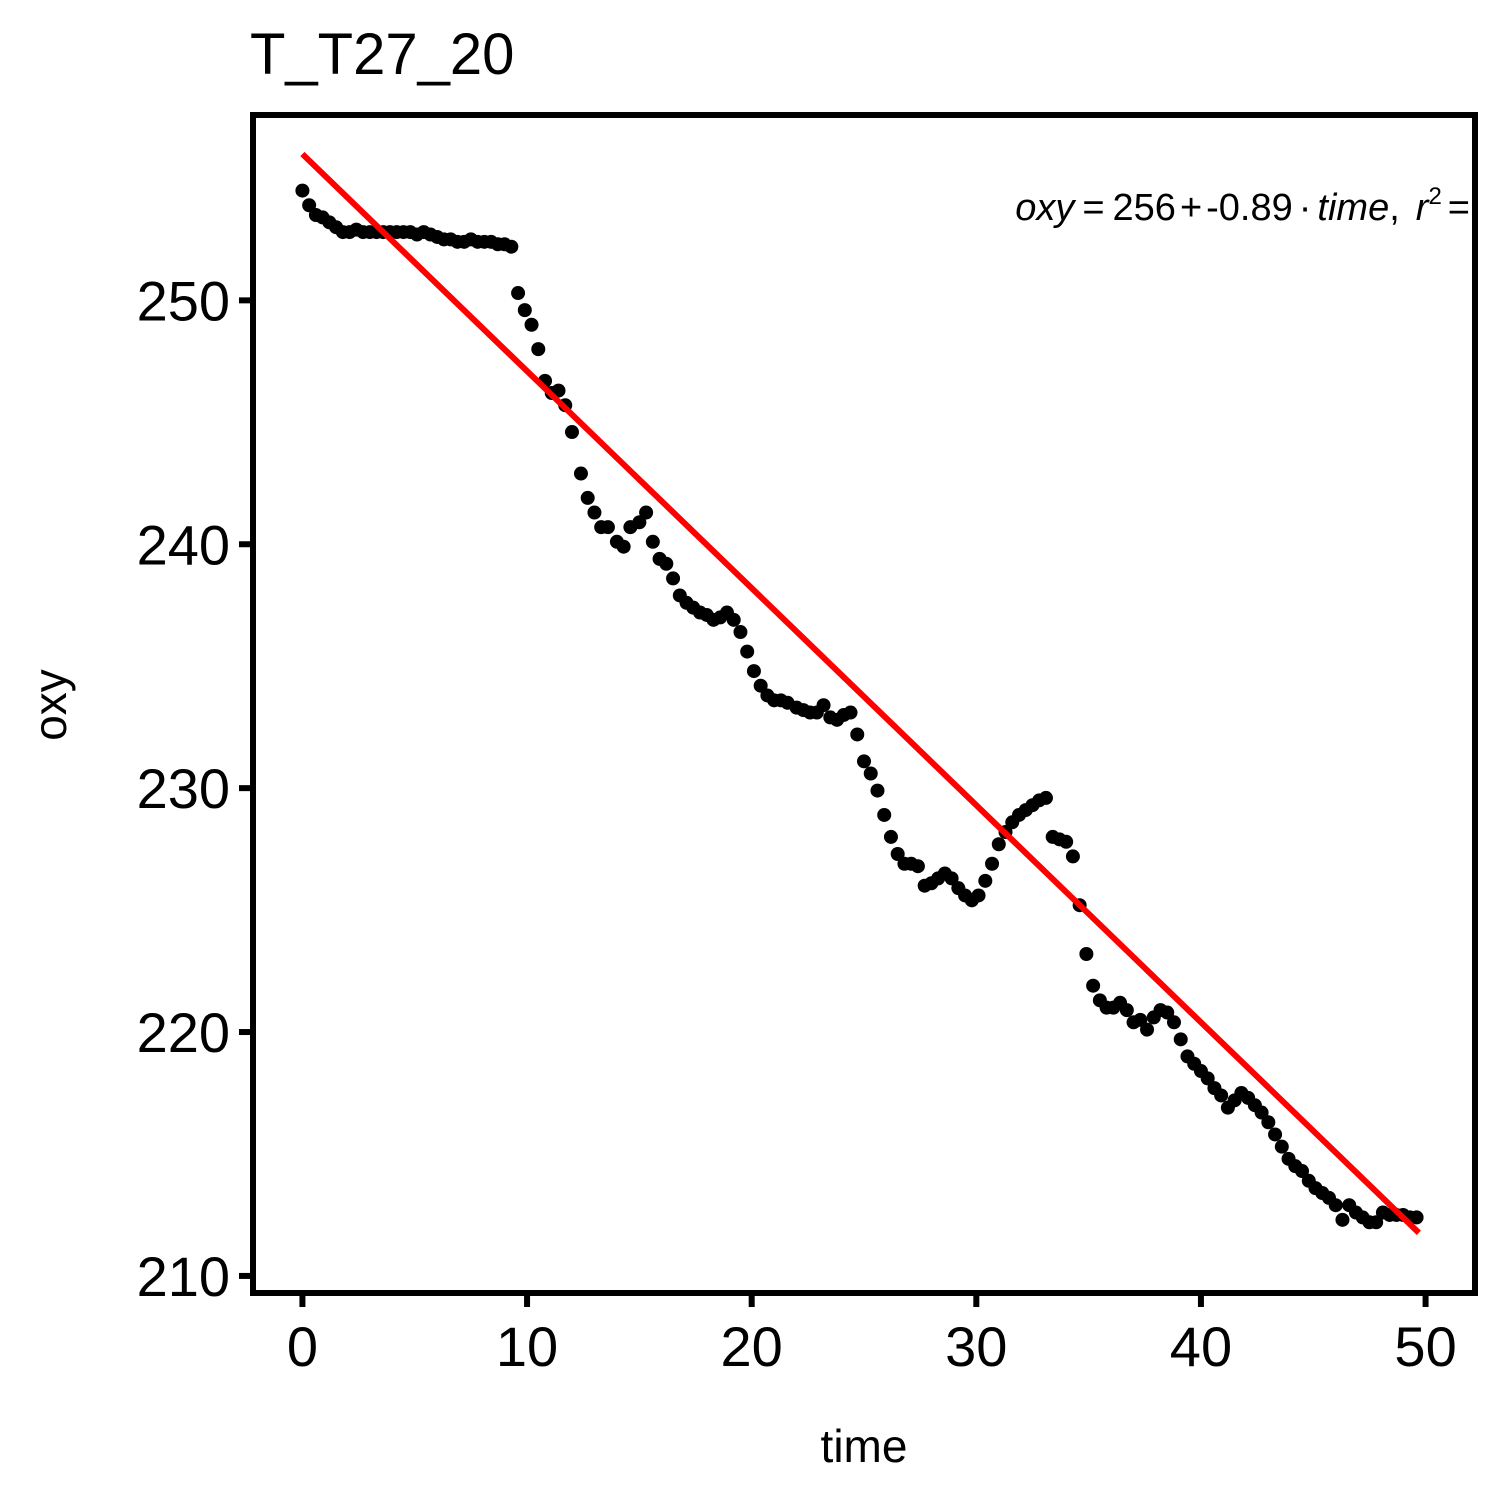 This screenshot has height=1500, width=1500. What do you see at coordinates (976, 1346) in the screenshot?
I see `x-tick-label: 30` at bounding box center [976, 1346].